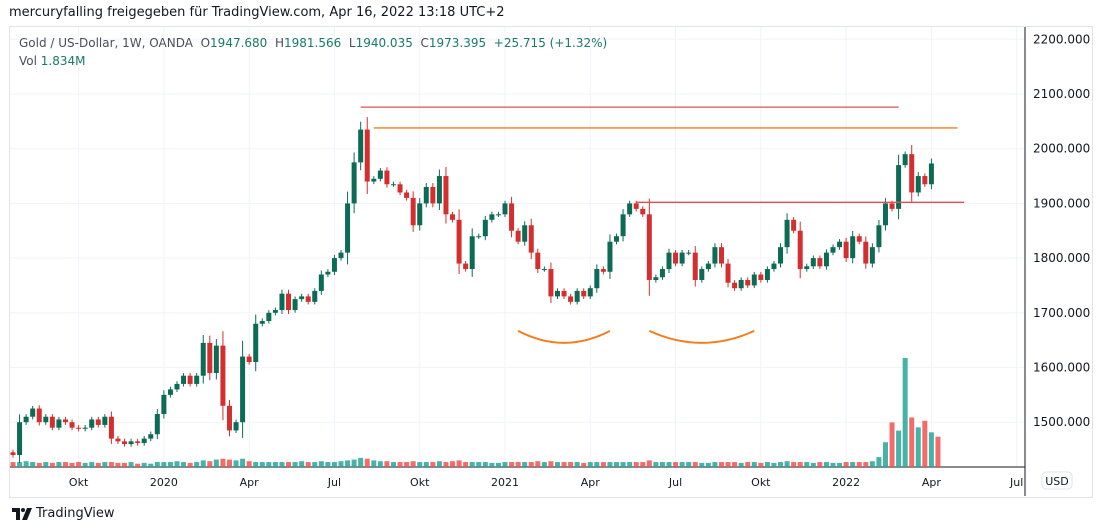  I want to click on time-tick-label: Okt, so click(79, 482).